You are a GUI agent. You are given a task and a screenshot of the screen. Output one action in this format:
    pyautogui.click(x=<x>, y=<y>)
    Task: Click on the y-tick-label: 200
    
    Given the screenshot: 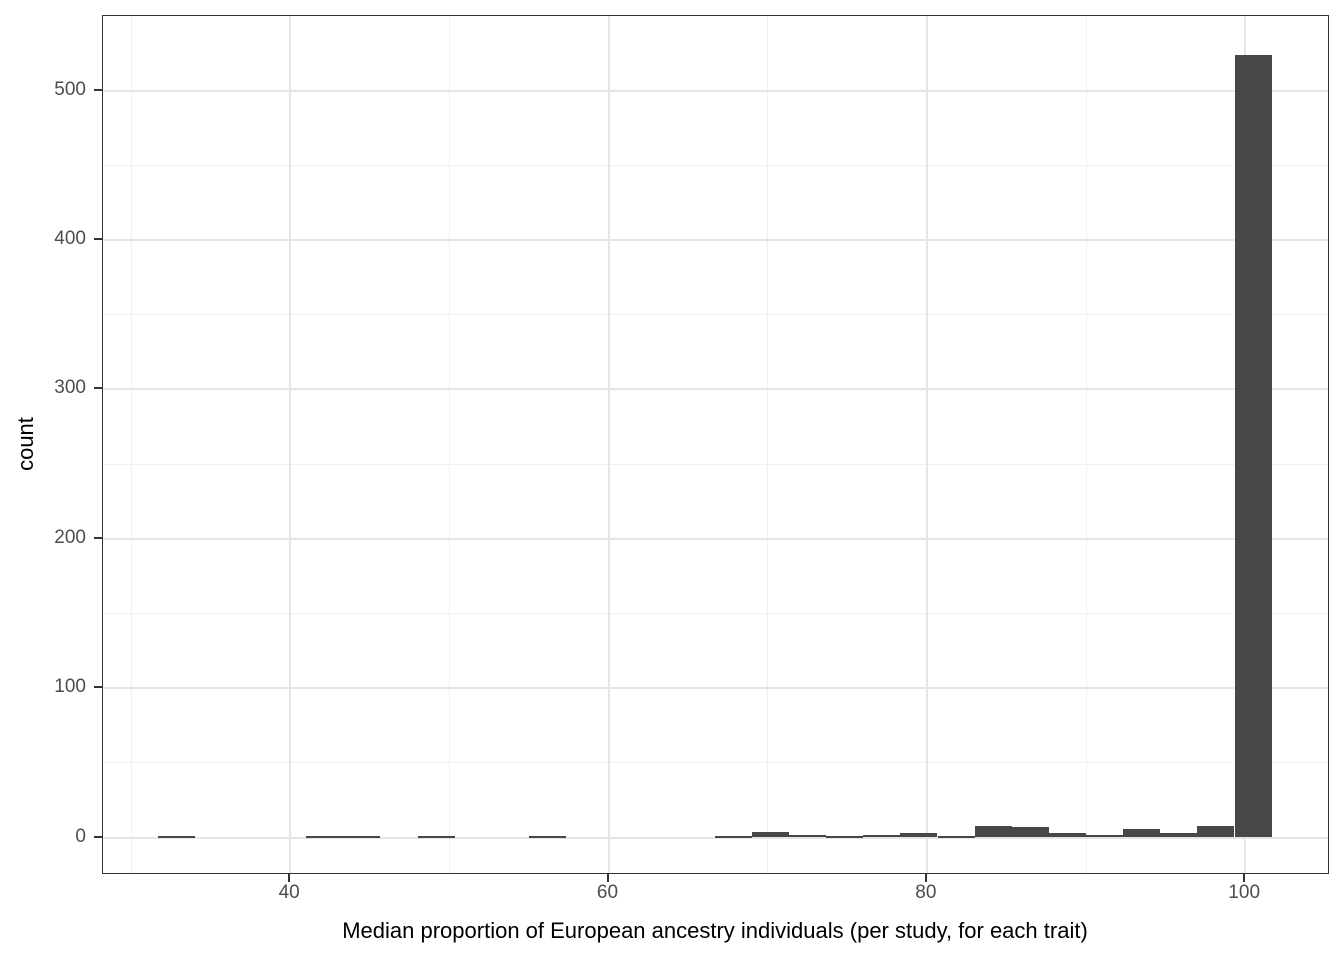 What is the action you would take?
    pyautogui.click(x=70, y=537)
    